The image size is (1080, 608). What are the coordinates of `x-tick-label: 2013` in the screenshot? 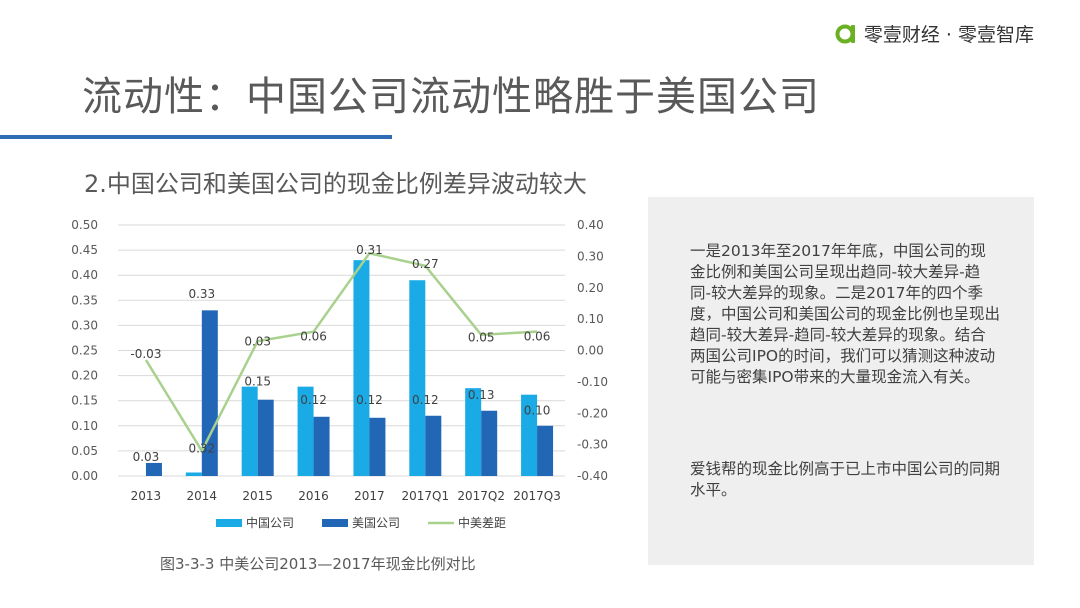 It's located at (146, 496).